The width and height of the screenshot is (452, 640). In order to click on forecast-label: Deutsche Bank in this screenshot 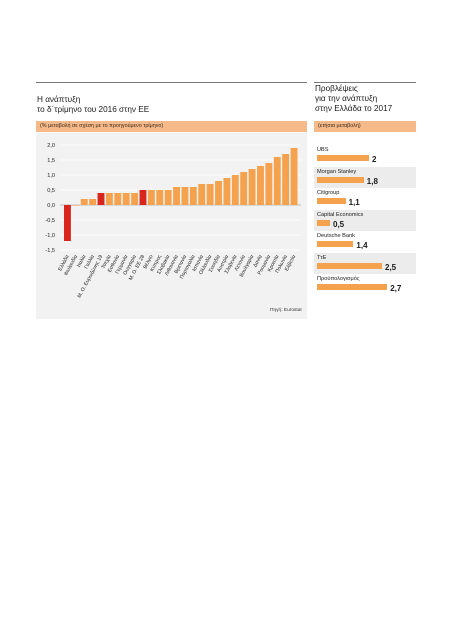, I will do `click(336, 236)`.